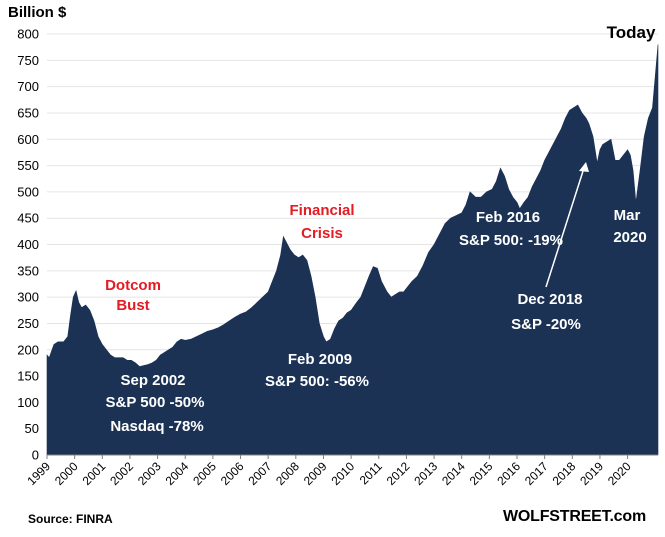  What do you see at coordinates (121, 473) in the screenshot?
I see `x-tick-label-2002: 2002` at bounding box center [121, 473].